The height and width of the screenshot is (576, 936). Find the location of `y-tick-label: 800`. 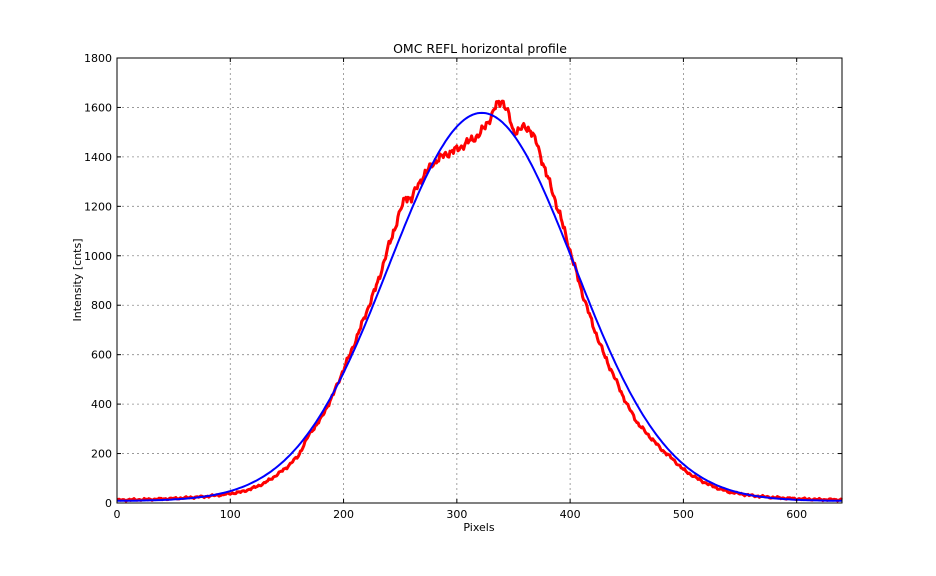

y-tick-label: 800 is located at coordinates (101, 305).